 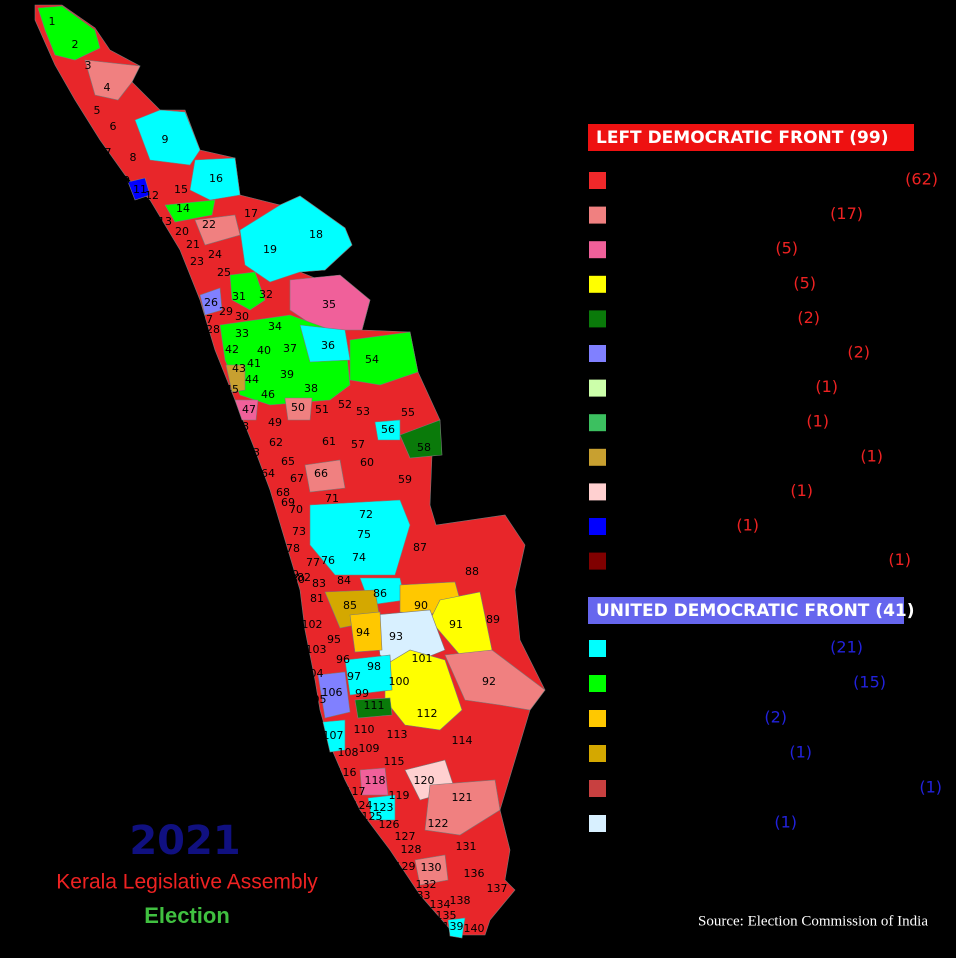 What do you see at coordinates (298, 407) in the screenshot?
I see `constituency-label: 50` at bounding box center [298, 407].